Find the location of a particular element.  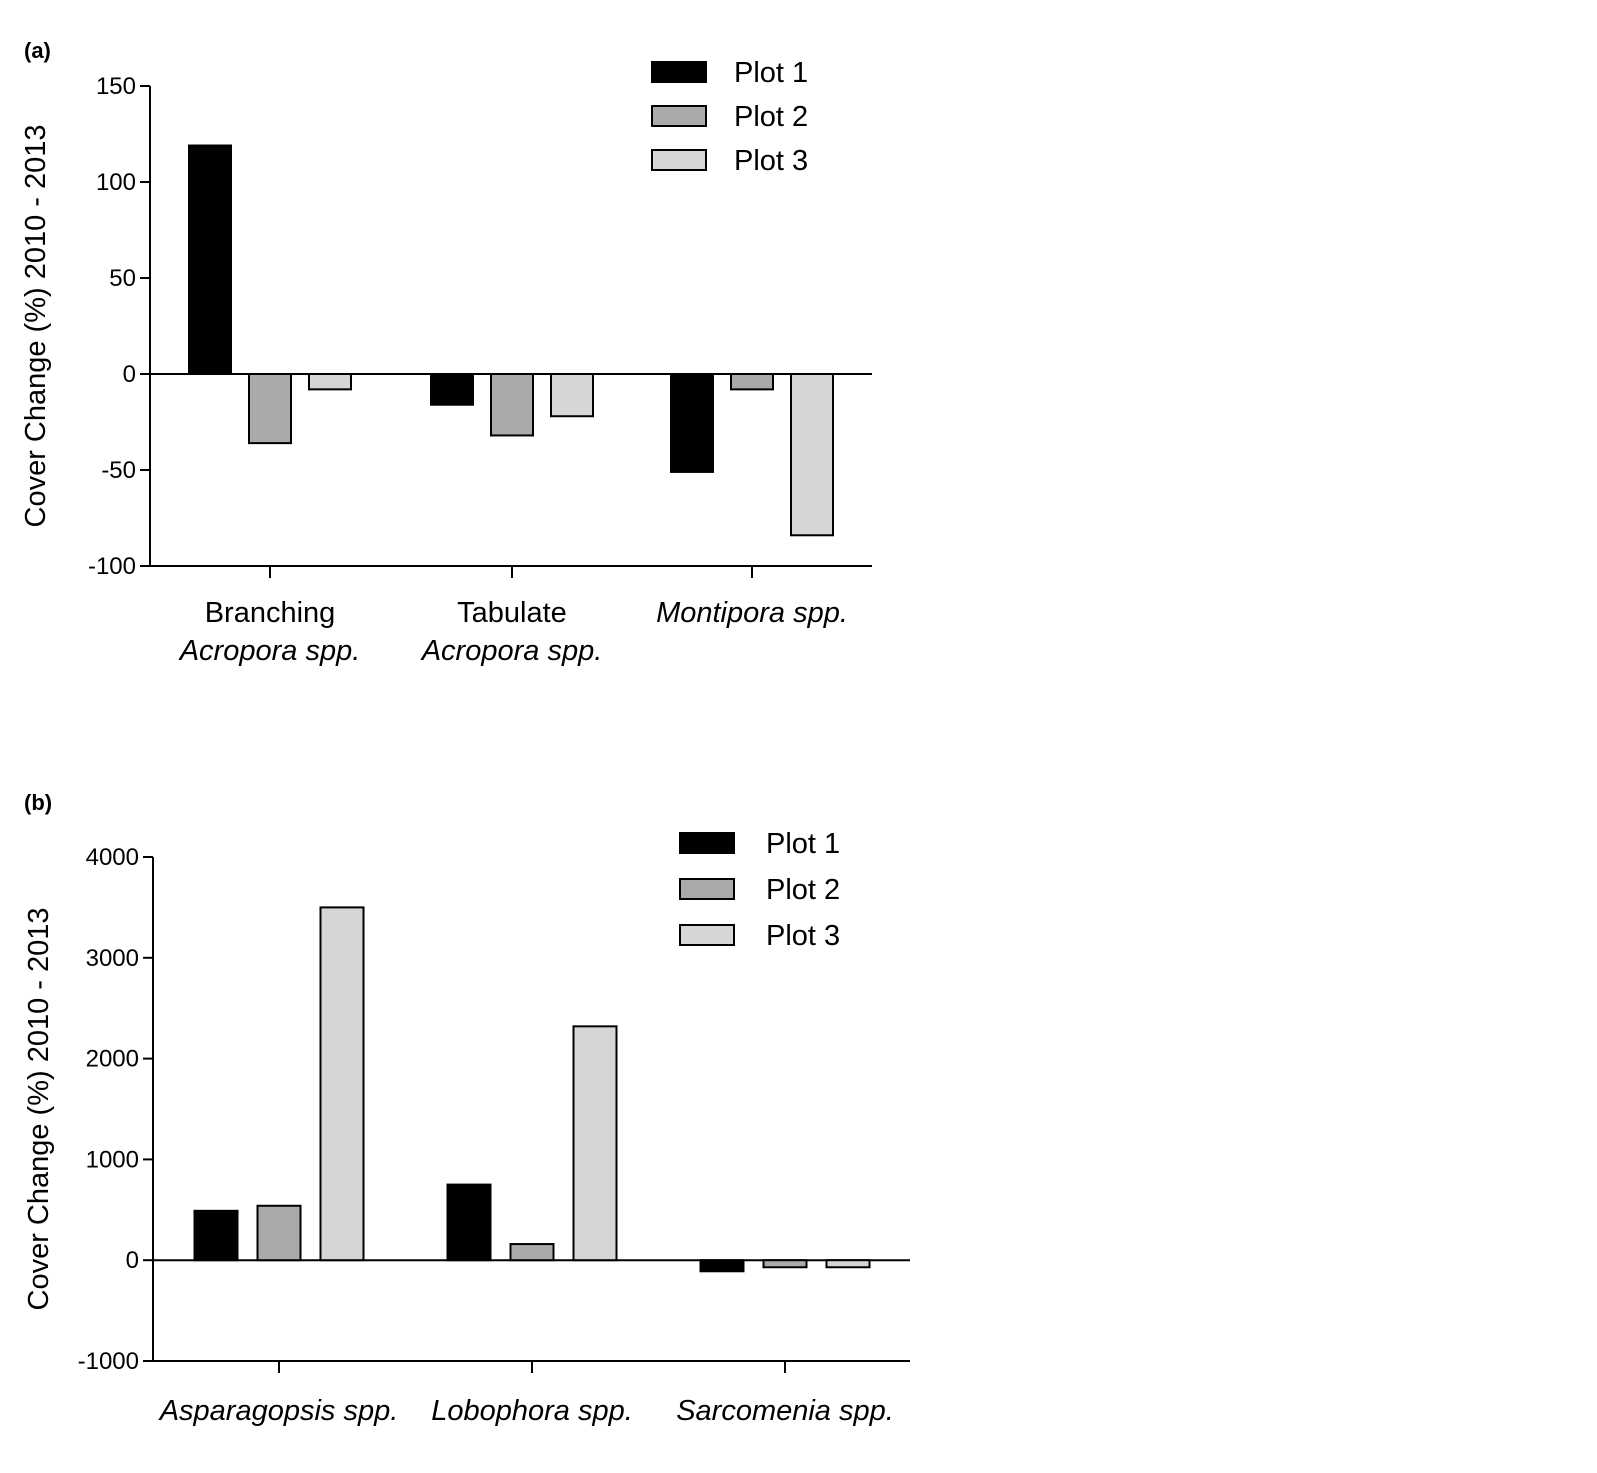

p2-bar-plot1-cat3 is located at coordinates (722, 1266).